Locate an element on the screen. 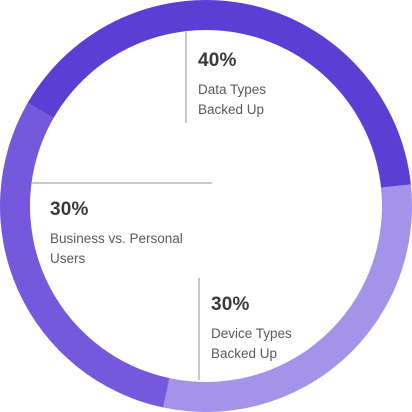 This screenshot has width=412, height=412. slice-category-label: Device Types Backed Up is located at coordinates (251, 343).